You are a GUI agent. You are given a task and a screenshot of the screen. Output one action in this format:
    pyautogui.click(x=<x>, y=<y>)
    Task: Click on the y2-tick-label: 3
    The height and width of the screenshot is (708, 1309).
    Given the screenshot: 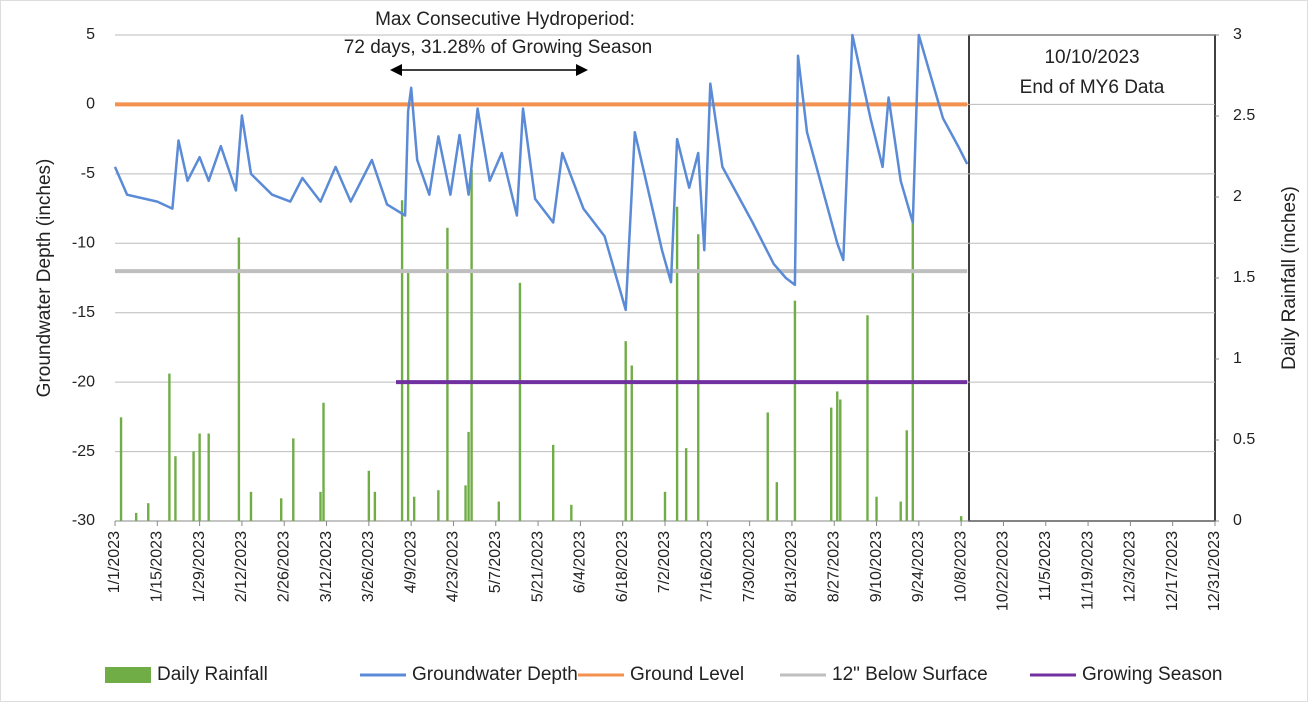 What is the action you would take?
    pyautogui.click(x=1237, y=34)
    